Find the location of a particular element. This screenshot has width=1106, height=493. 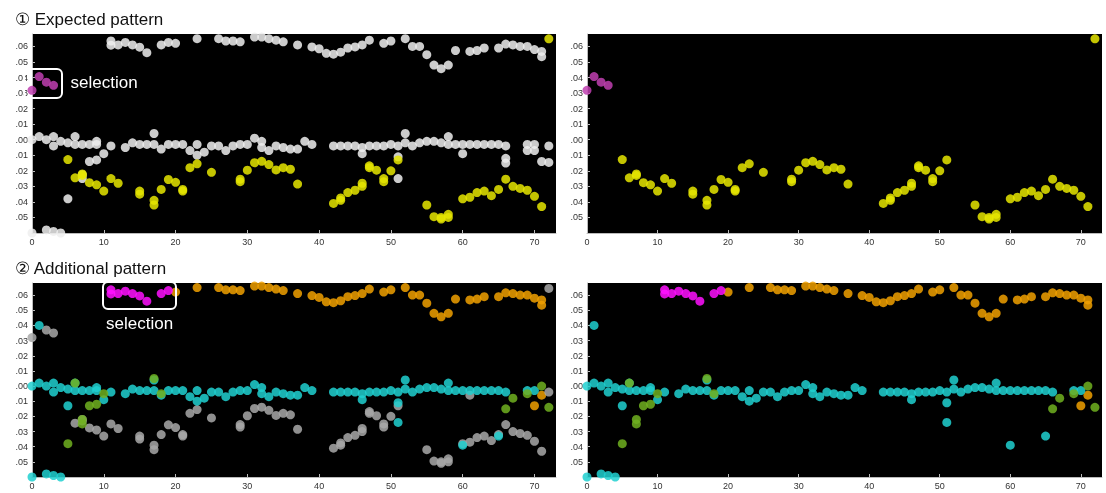

x-tick-label: 60 is located at coordinates (1010, 241).